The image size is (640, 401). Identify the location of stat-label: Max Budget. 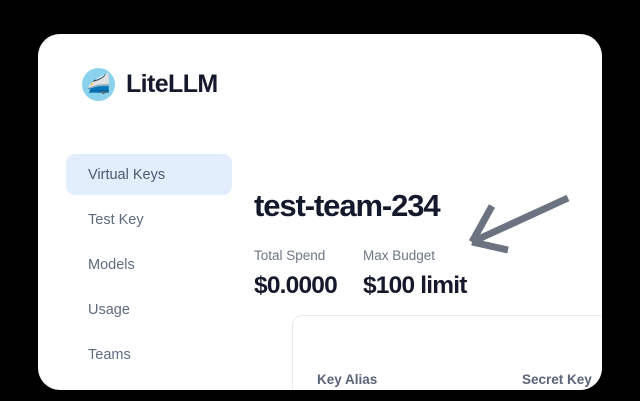
(399, 255).